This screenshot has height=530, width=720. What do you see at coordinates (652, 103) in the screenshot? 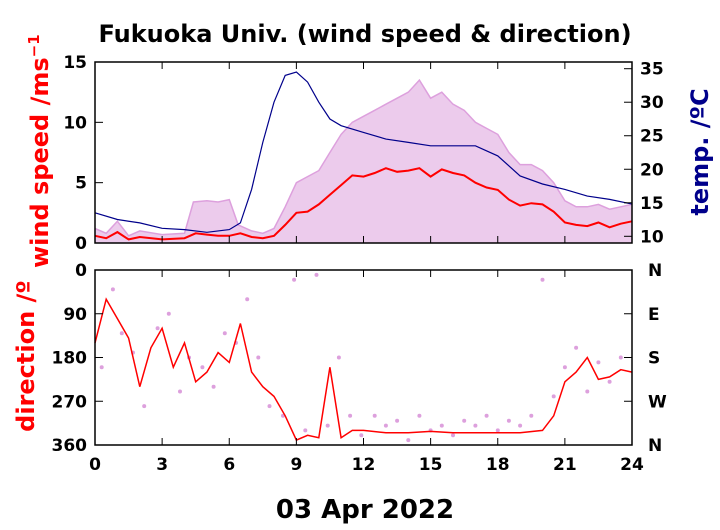
I see `temperature-tick-label: 30` at bounding box center [652, 103].